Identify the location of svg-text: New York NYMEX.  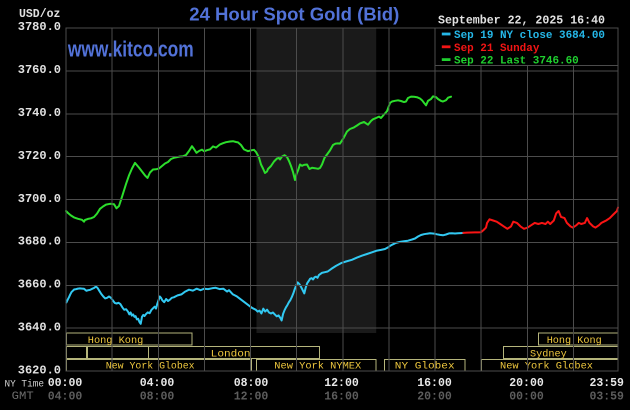
(318, 367).